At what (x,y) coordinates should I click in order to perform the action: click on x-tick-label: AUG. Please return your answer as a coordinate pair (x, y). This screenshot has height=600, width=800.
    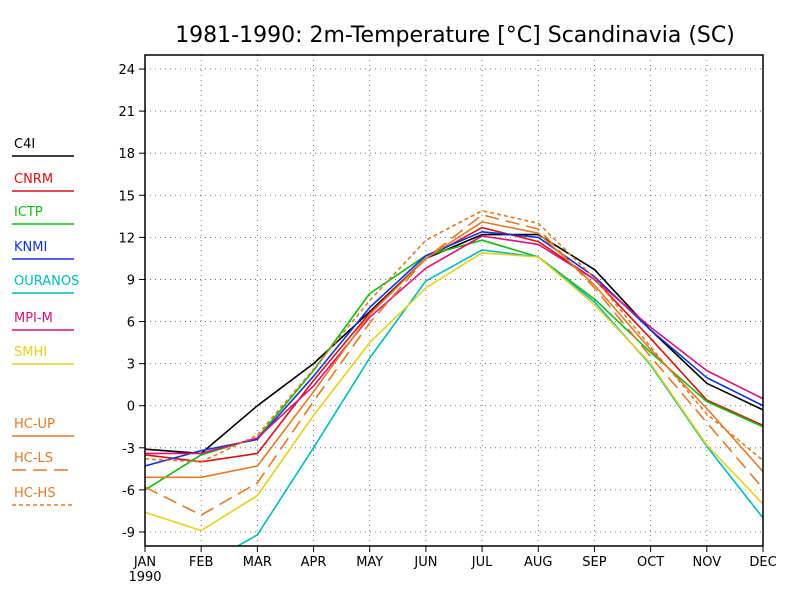
    Looking at the image, I should click on (538, 562).